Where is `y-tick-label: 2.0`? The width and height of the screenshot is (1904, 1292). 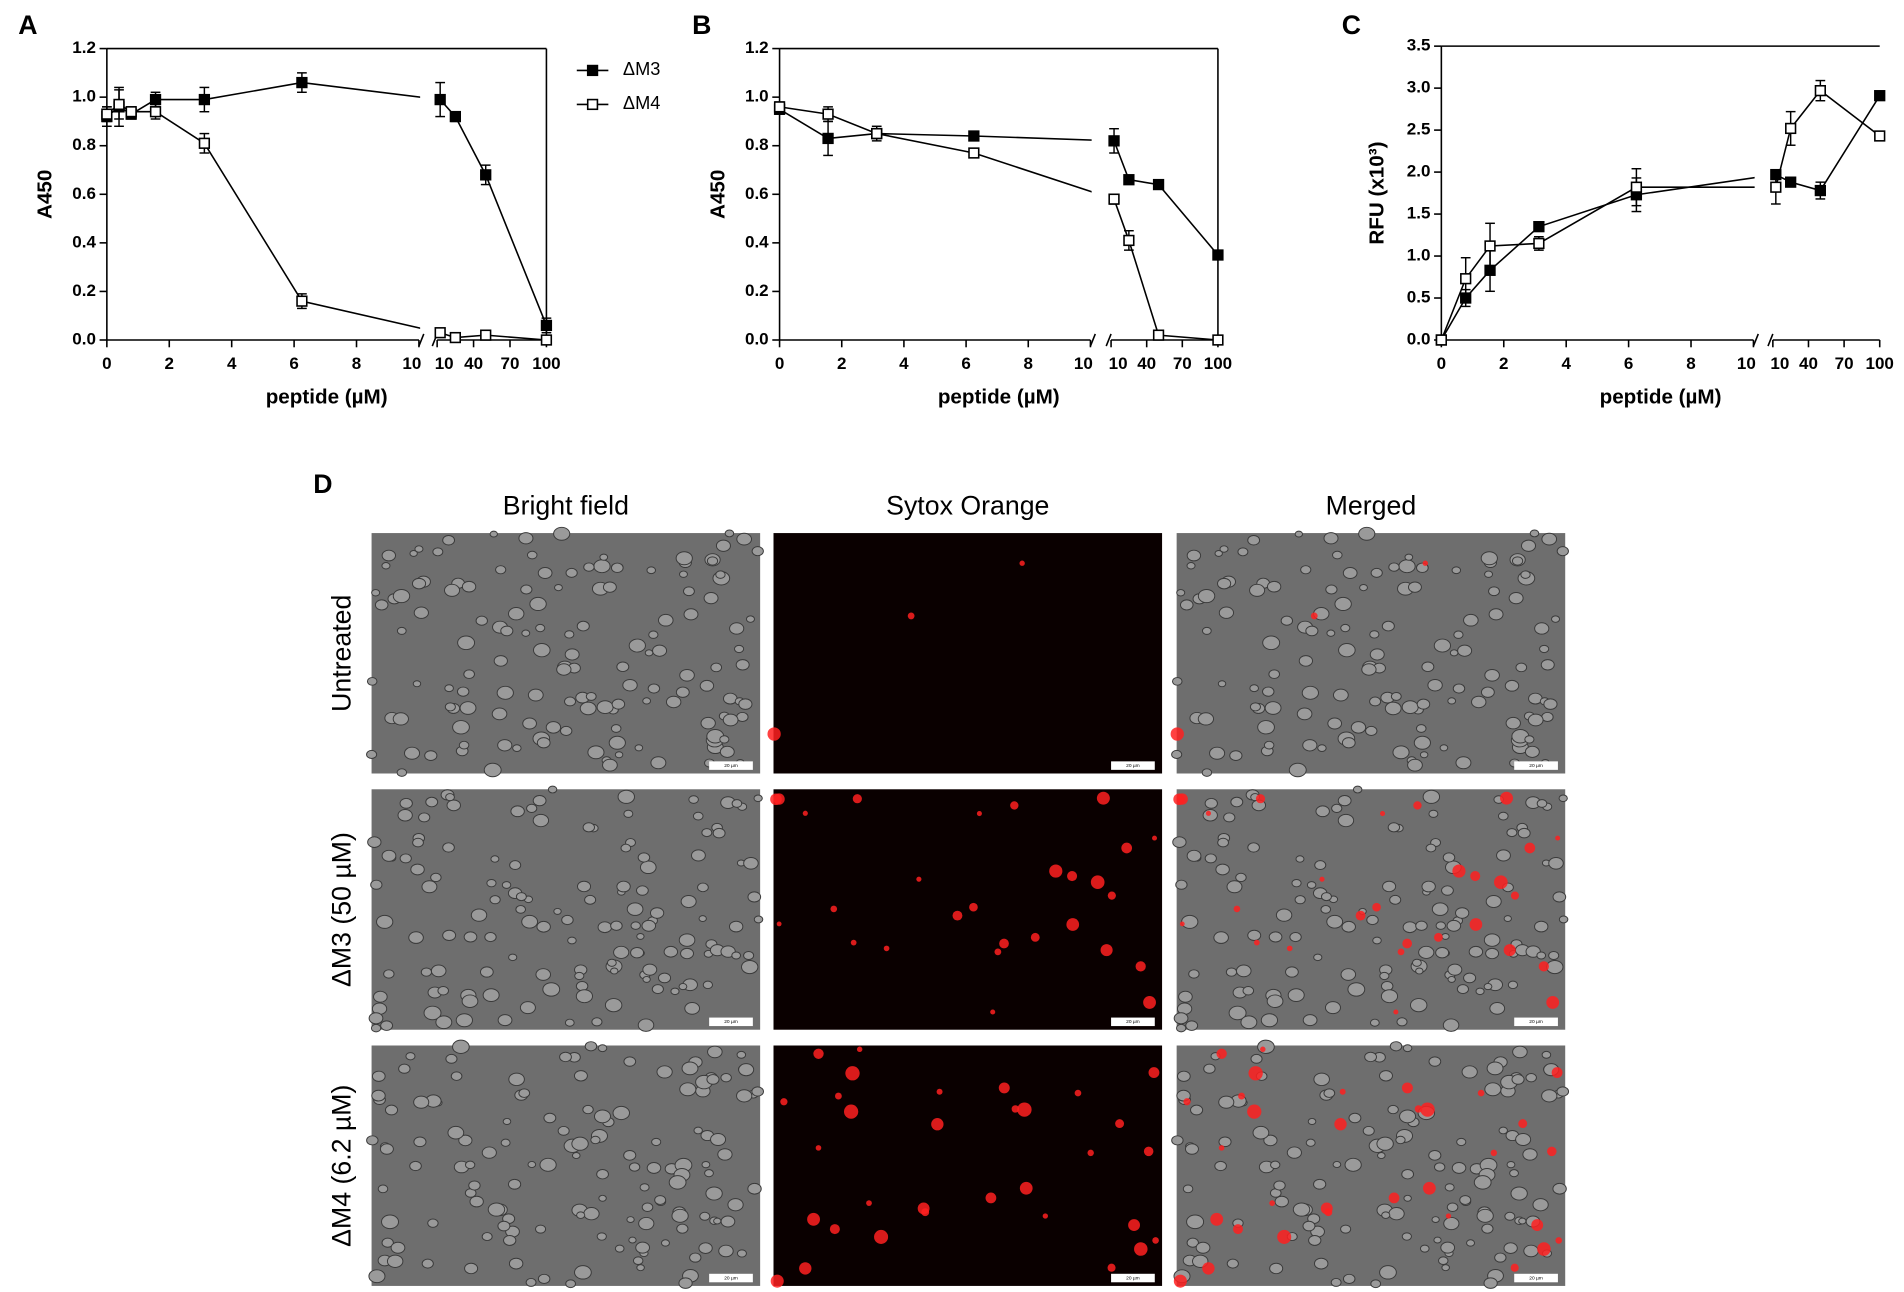 y-tick-label: 2.0 is located at coordinates (1419, 171).